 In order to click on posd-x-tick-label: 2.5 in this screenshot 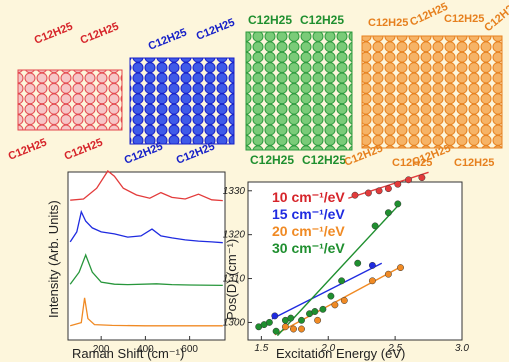, I will do `click(394, 348)`.